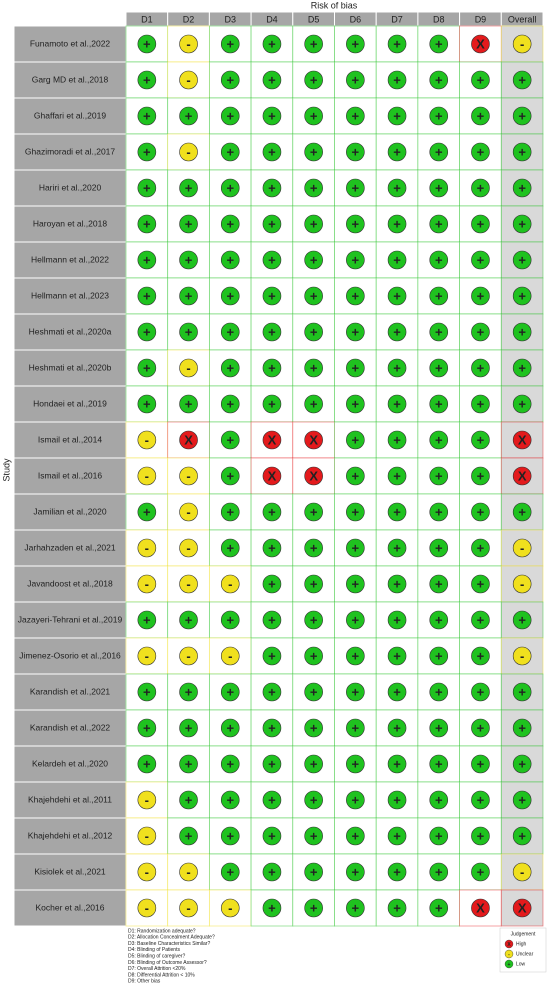 The image size is (550, 994). I want to click on study-label: Jazayeri-Tehrani et al.,2019, so click(70, 619).